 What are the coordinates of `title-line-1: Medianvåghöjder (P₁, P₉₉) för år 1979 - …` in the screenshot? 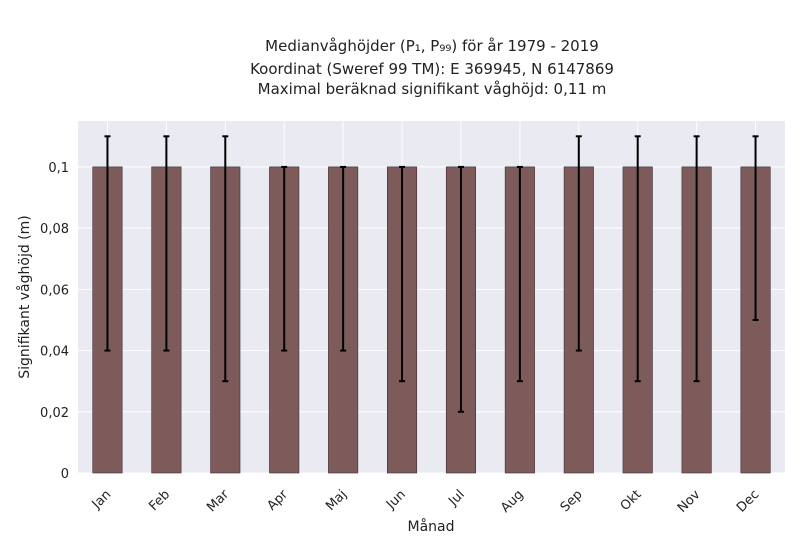 It's located at (432, 46).